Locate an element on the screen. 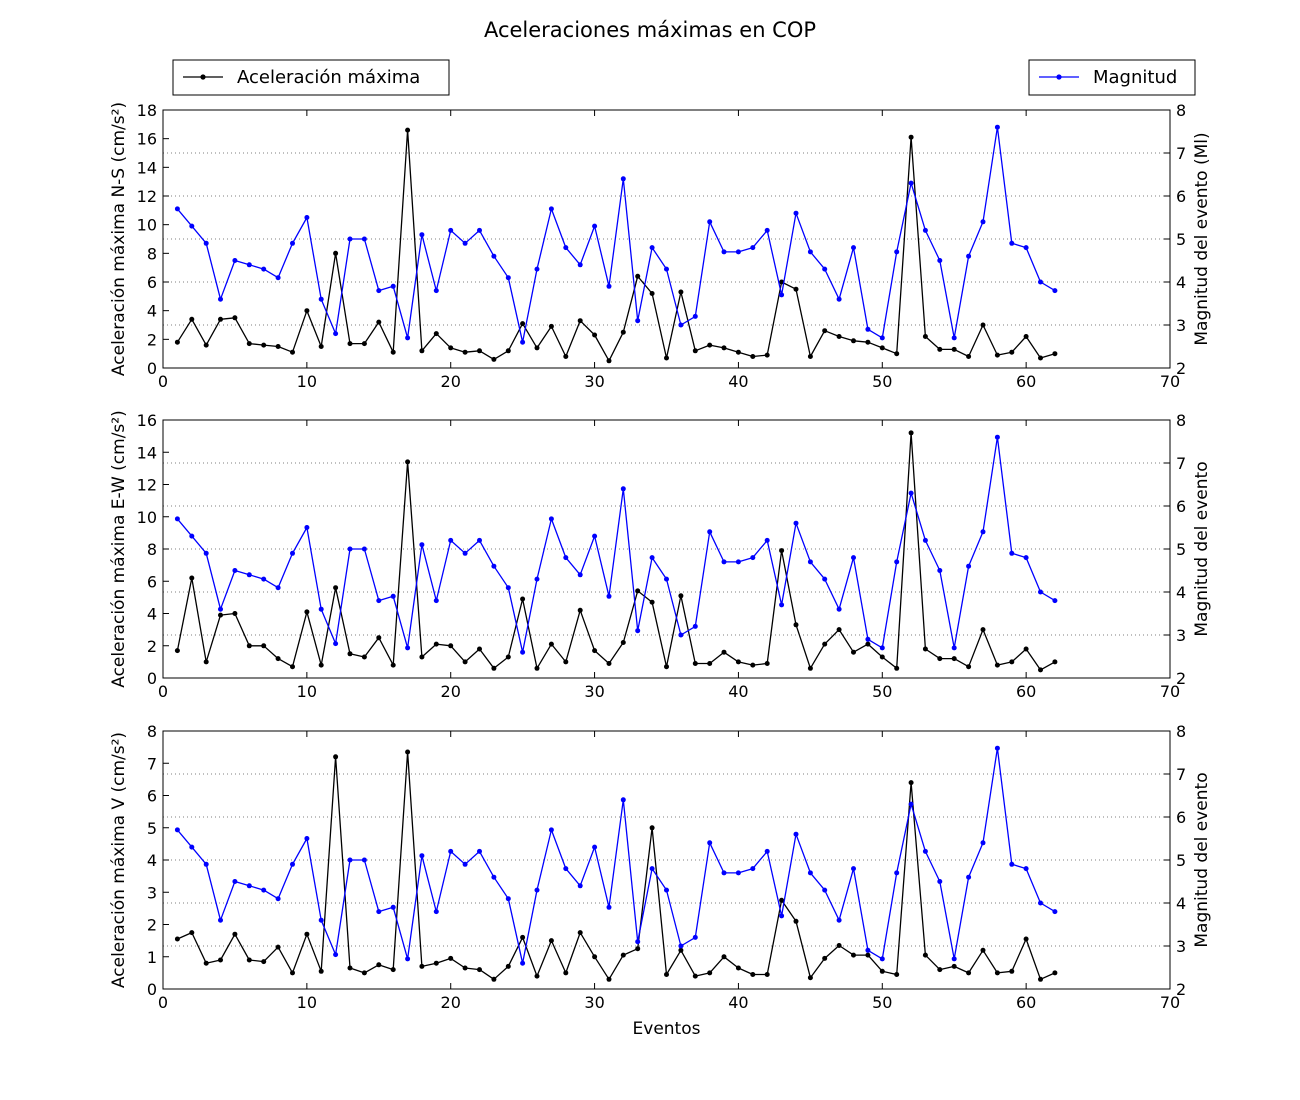 Image resolution: width=1300 pixels, height=1100 pixels. legend-left: Aceleración máxima is located at coordinates (311, 77).